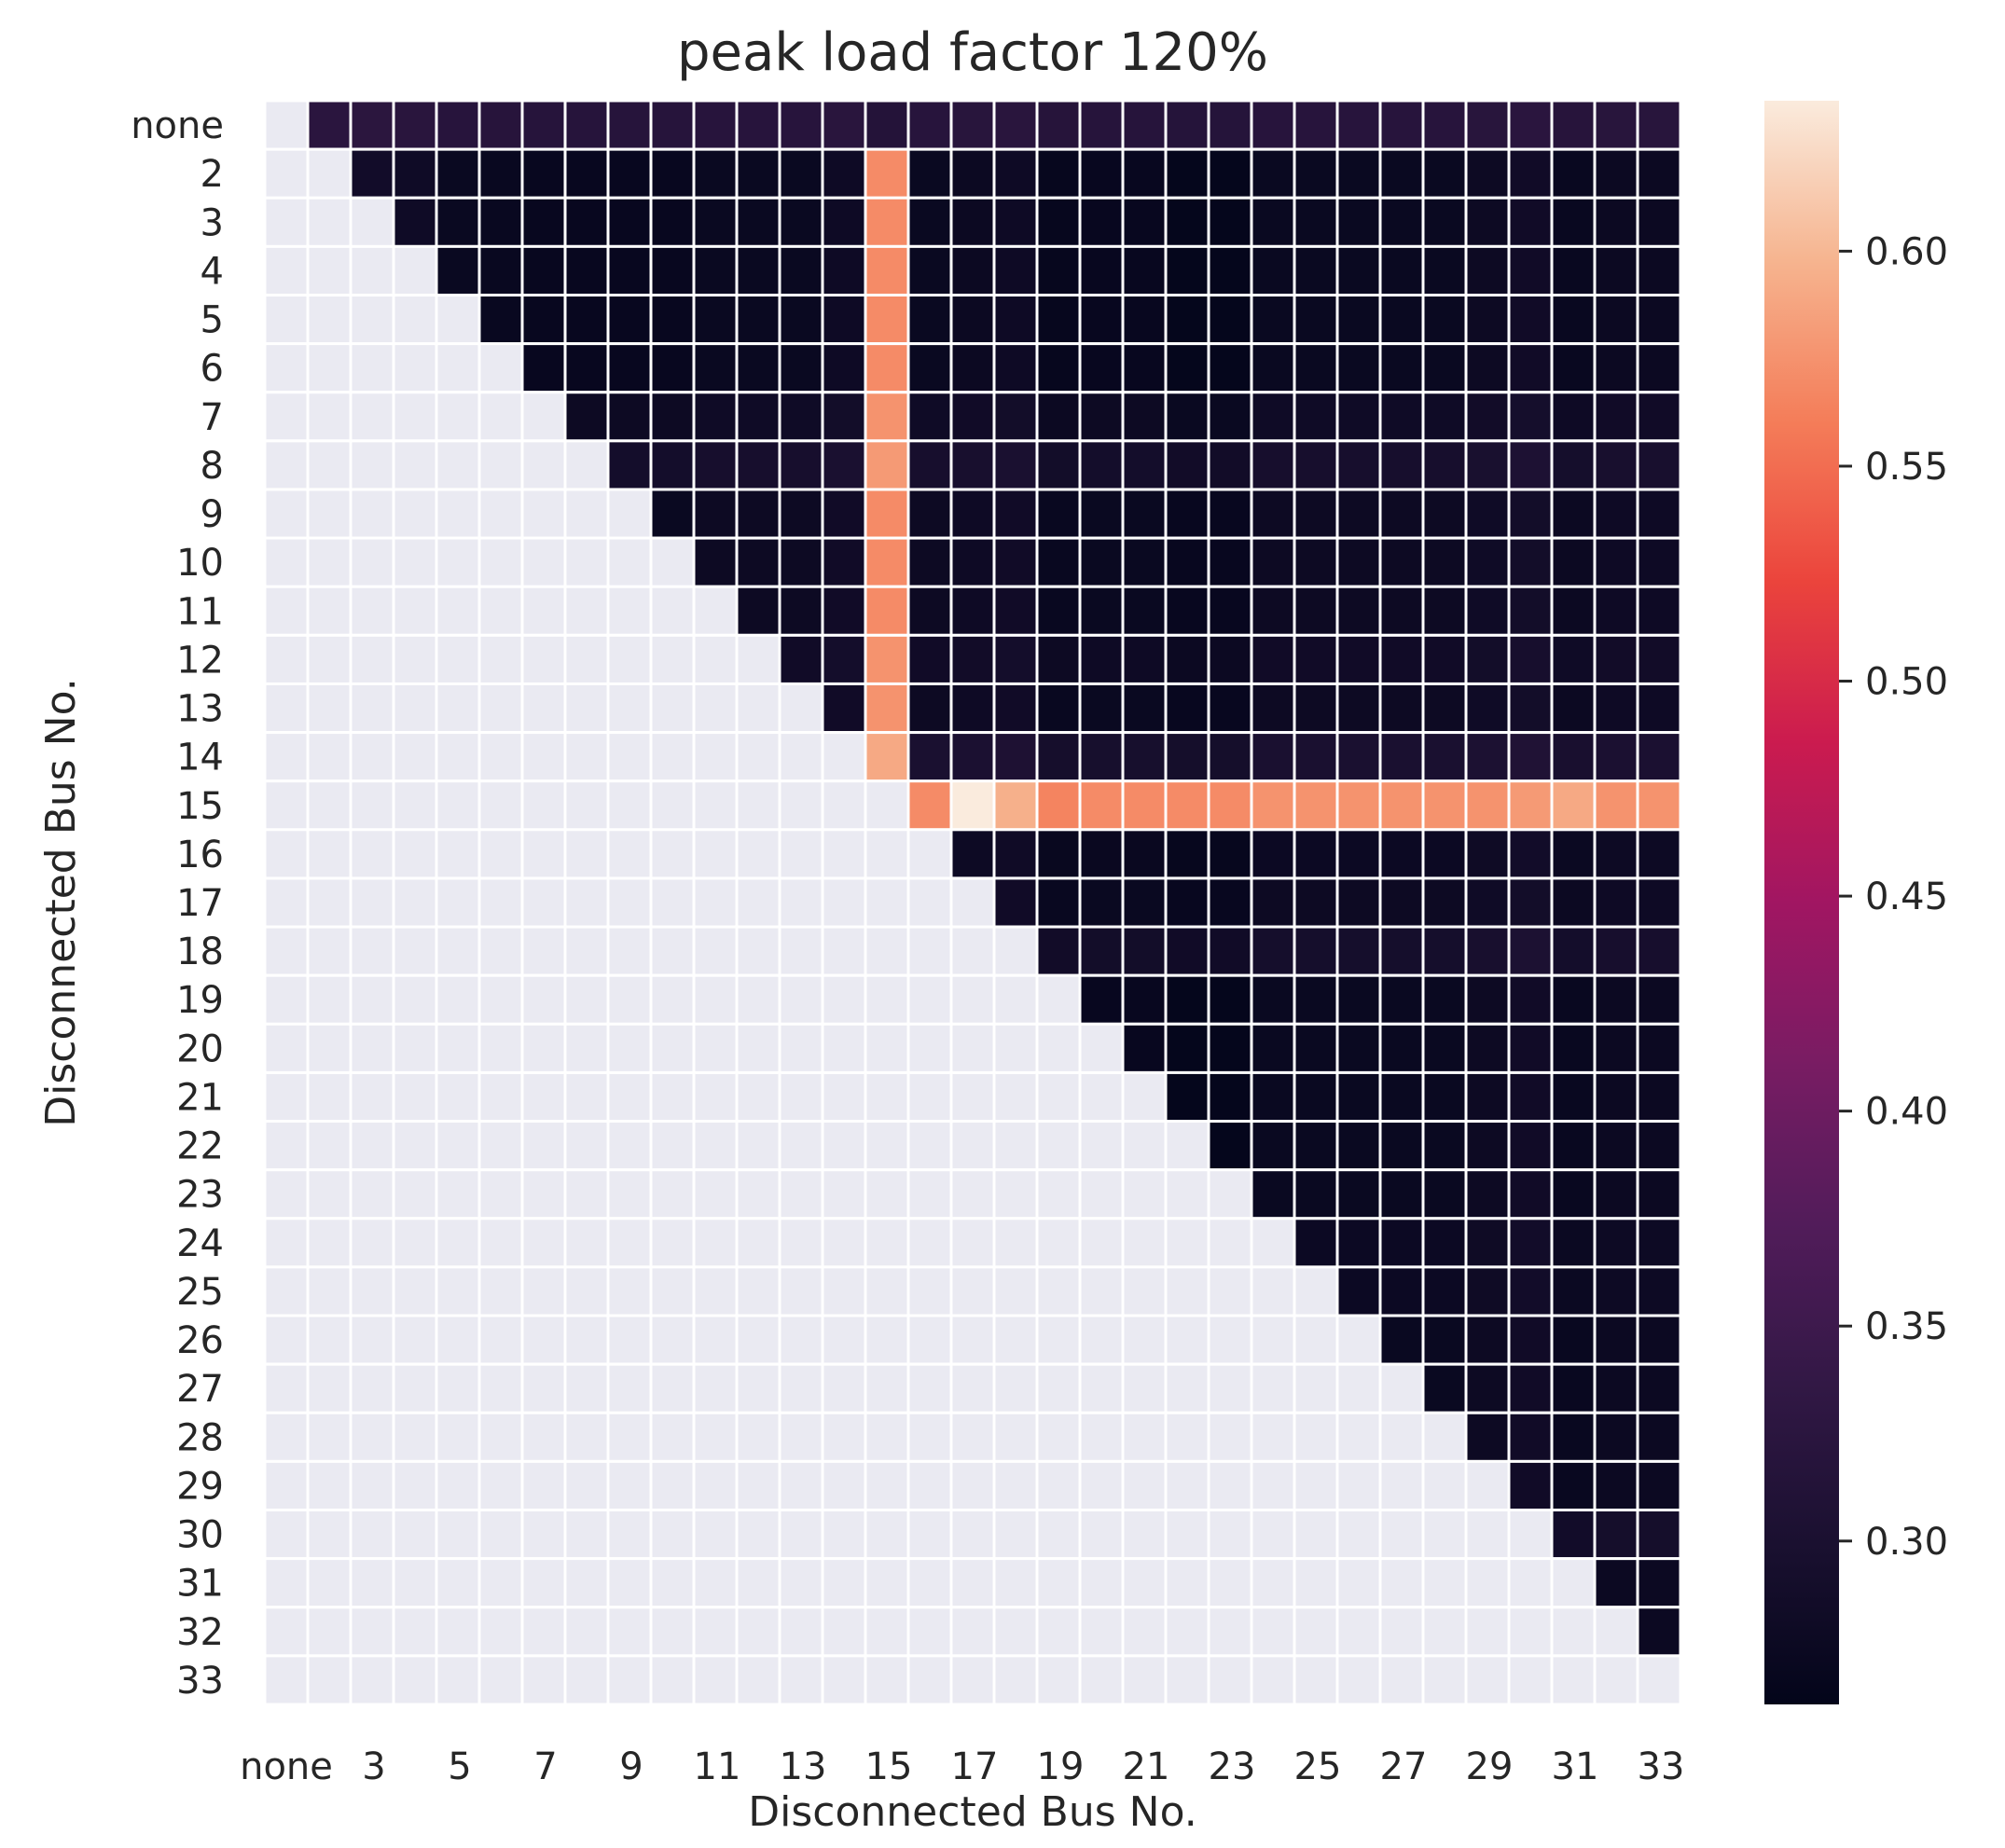 This screenshot has width=2005, height=1848. I want to click on x-tick-label: 23, so click(1232, 1766).